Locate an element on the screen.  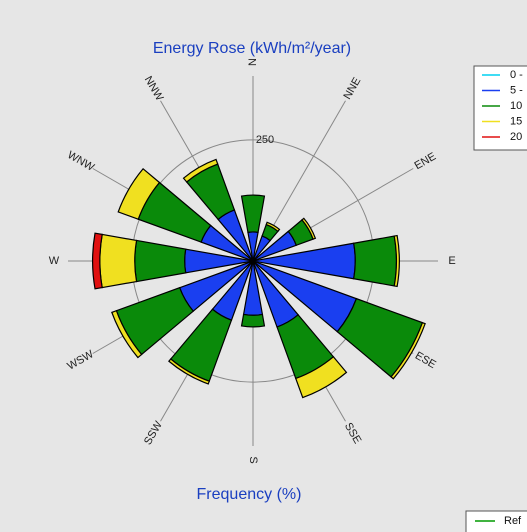
chart-title: Frequency (%) is located at coordinates (249, 494).